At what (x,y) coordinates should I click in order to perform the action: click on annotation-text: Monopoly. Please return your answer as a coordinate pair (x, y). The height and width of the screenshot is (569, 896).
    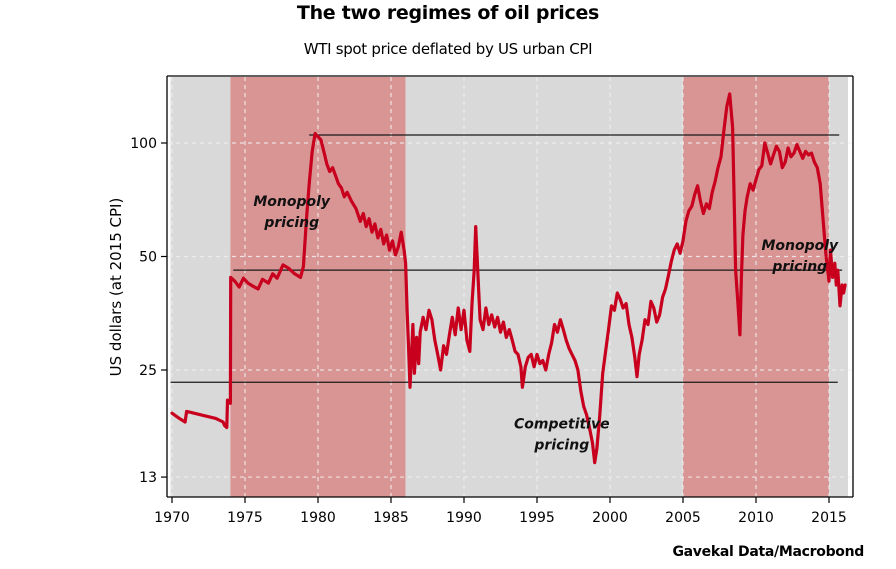
    Looking at the image, I should click on (800, 246).